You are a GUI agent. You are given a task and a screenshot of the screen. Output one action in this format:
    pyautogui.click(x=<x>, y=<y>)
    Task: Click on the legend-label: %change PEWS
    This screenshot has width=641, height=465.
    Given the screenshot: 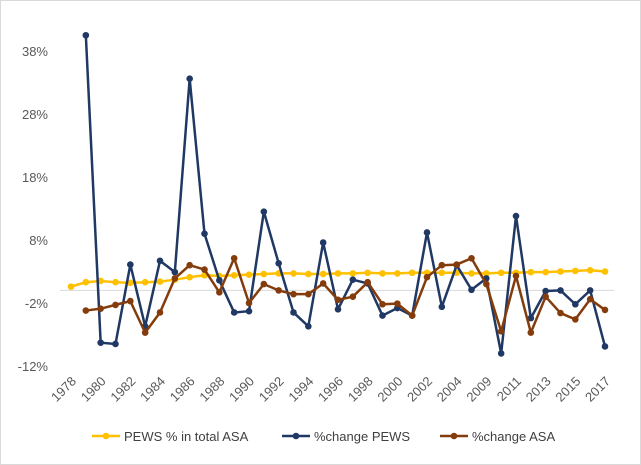 What is the action you would take?
    pyautogui.click(x=362, y=436)
    